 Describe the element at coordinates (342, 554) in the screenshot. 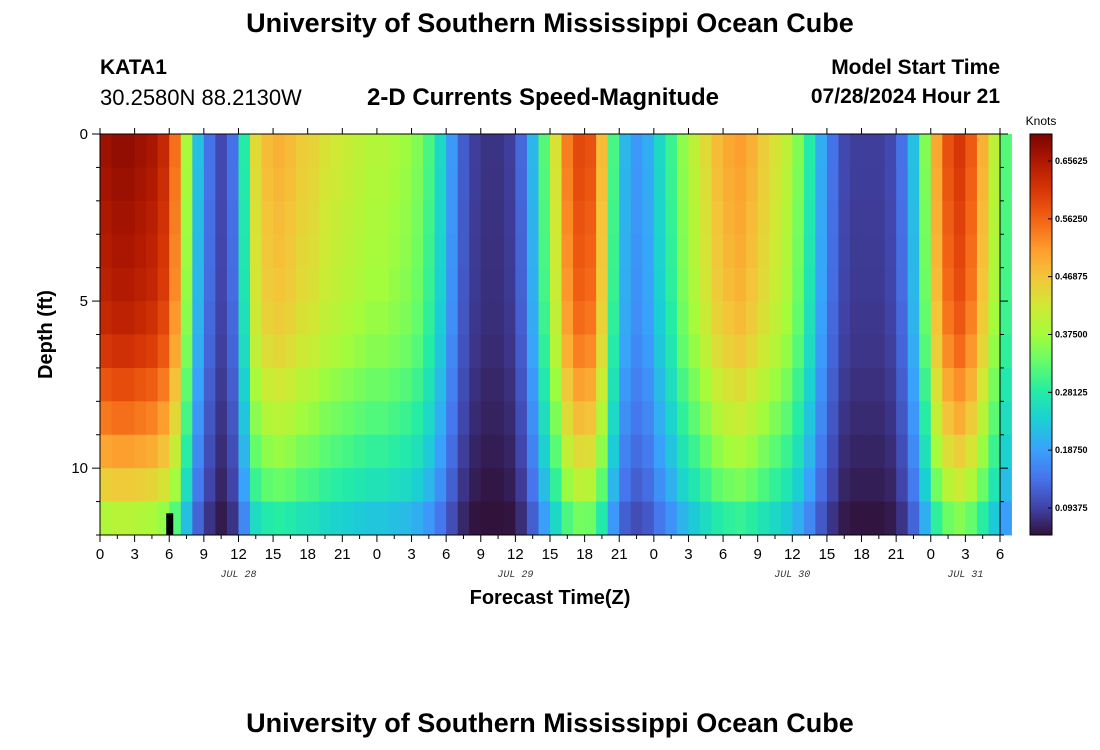

I see `x-tick-label: 21` at that location.